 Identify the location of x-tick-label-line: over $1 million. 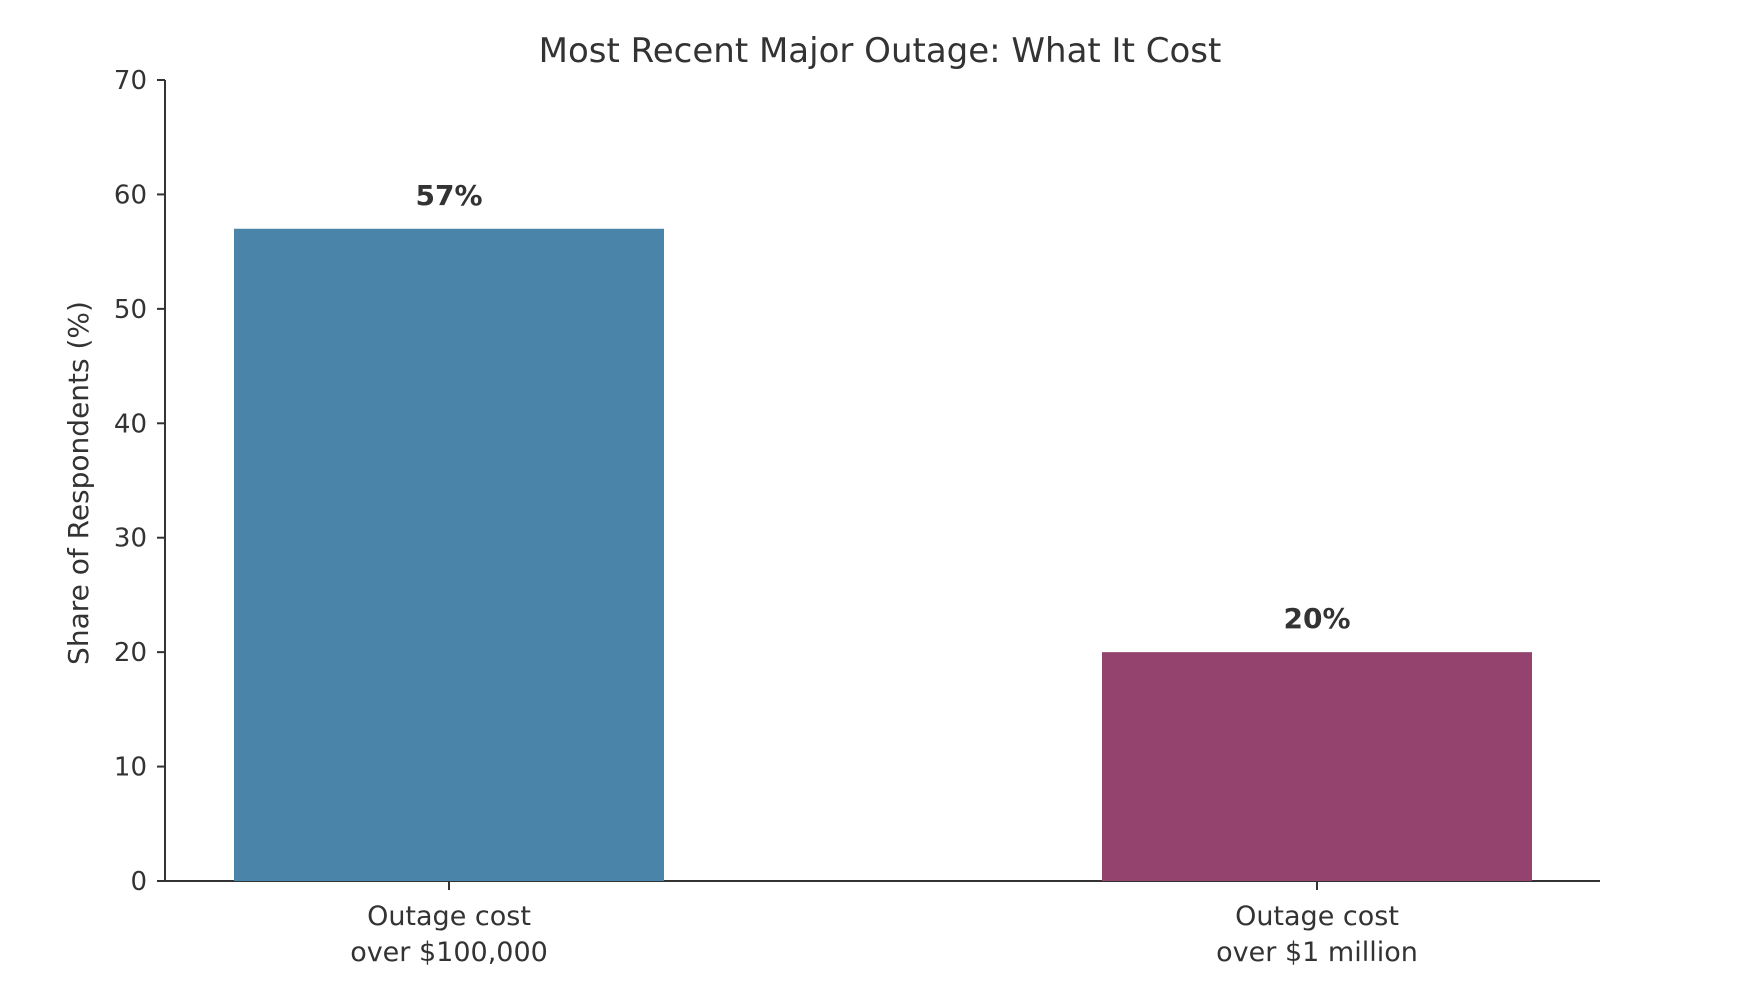
(1317, 952).